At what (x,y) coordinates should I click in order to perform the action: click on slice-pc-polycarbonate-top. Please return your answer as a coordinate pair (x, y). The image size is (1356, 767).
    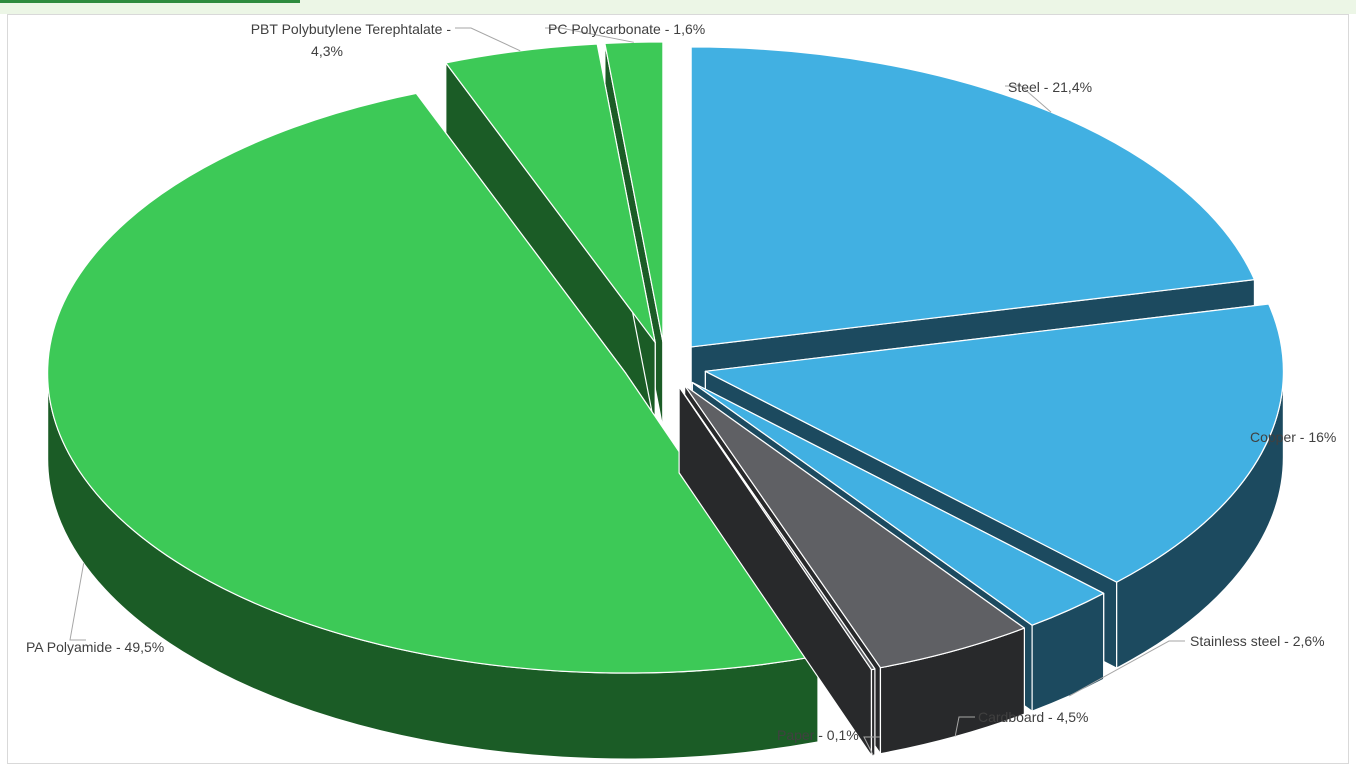
    Looking at the image, I should click on (634, 192).